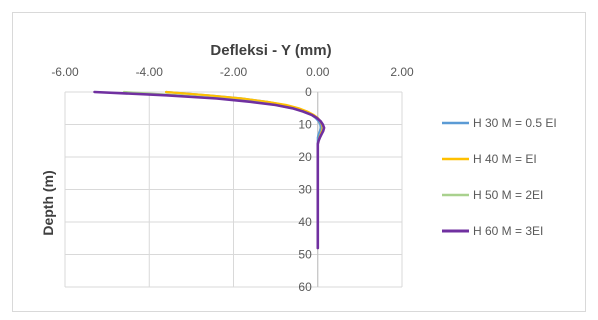  I want to click on legend-label-1: H 30 M = 0.5 EI, so click(515, 123).